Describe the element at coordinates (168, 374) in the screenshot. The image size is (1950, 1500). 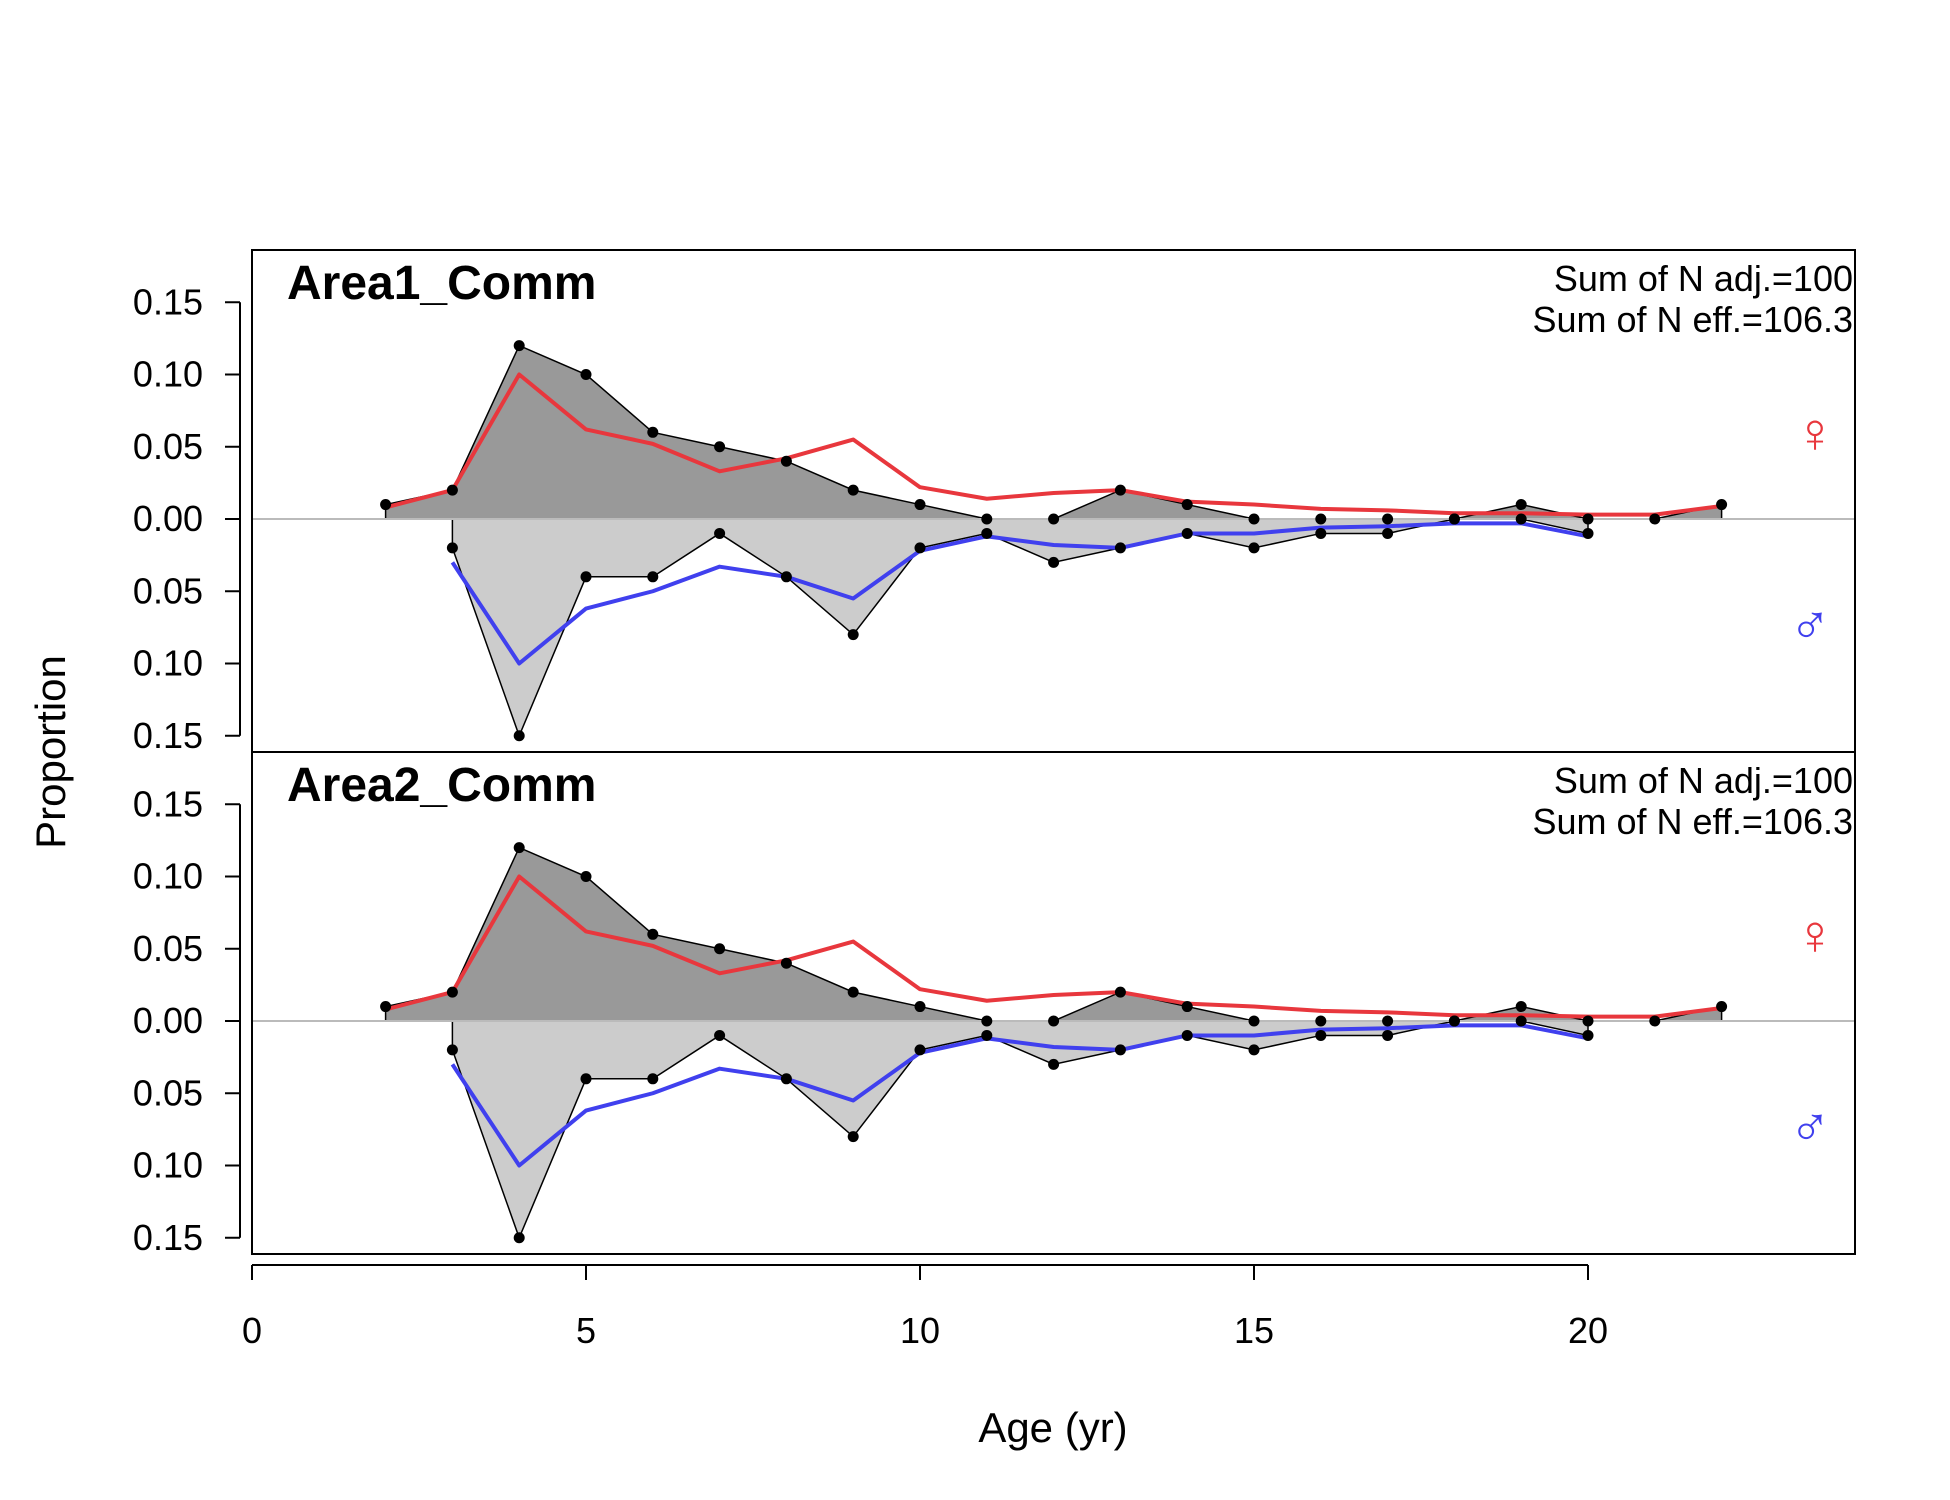
I see `y-tick-label: 0.10` at that location.